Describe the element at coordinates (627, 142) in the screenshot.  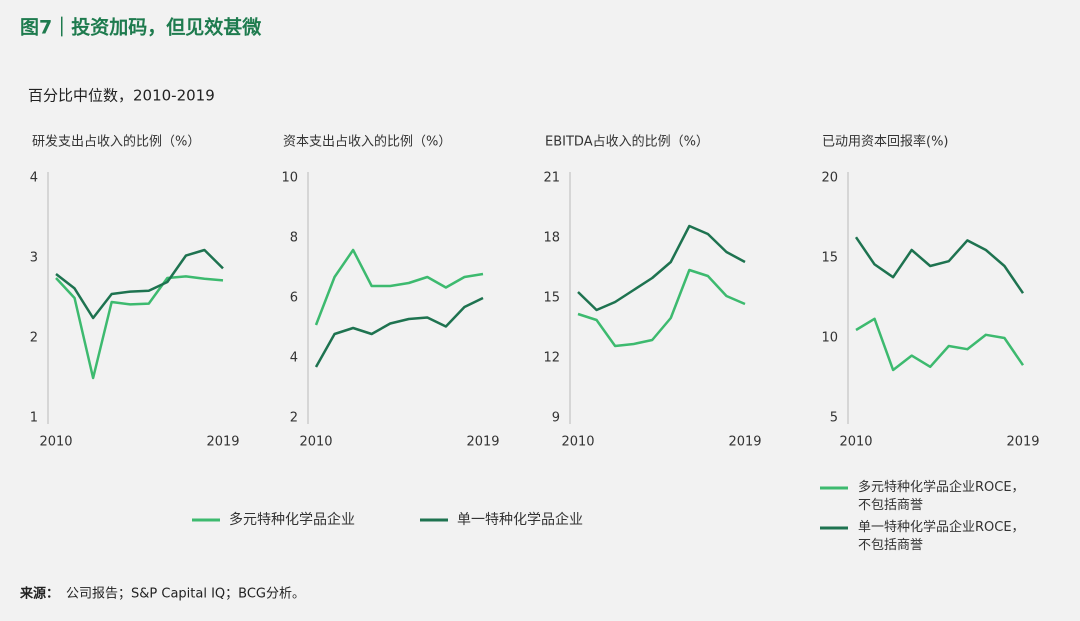
I see `chart-title: EBITDA占收入的比例（%）` at that location.